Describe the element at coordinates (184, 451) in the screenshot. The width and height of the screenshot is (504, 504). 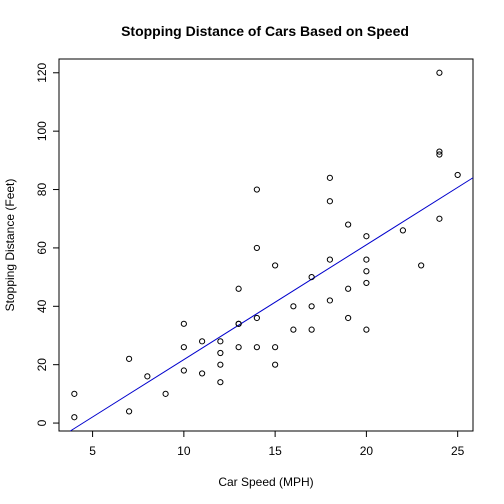
I see `x-tick-label: 10` at that location.